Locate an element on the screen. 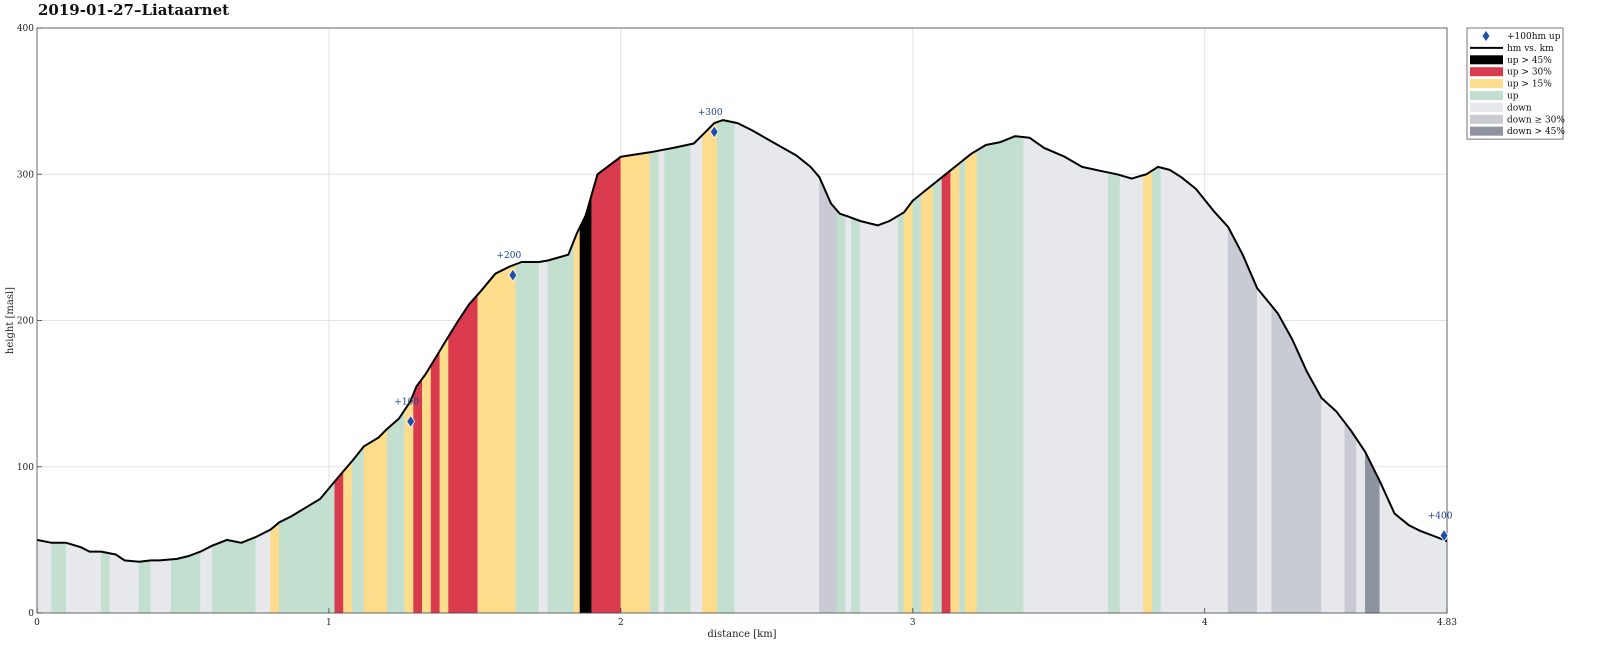  x-tick-label: 1 is located at coordinates (329, 623).